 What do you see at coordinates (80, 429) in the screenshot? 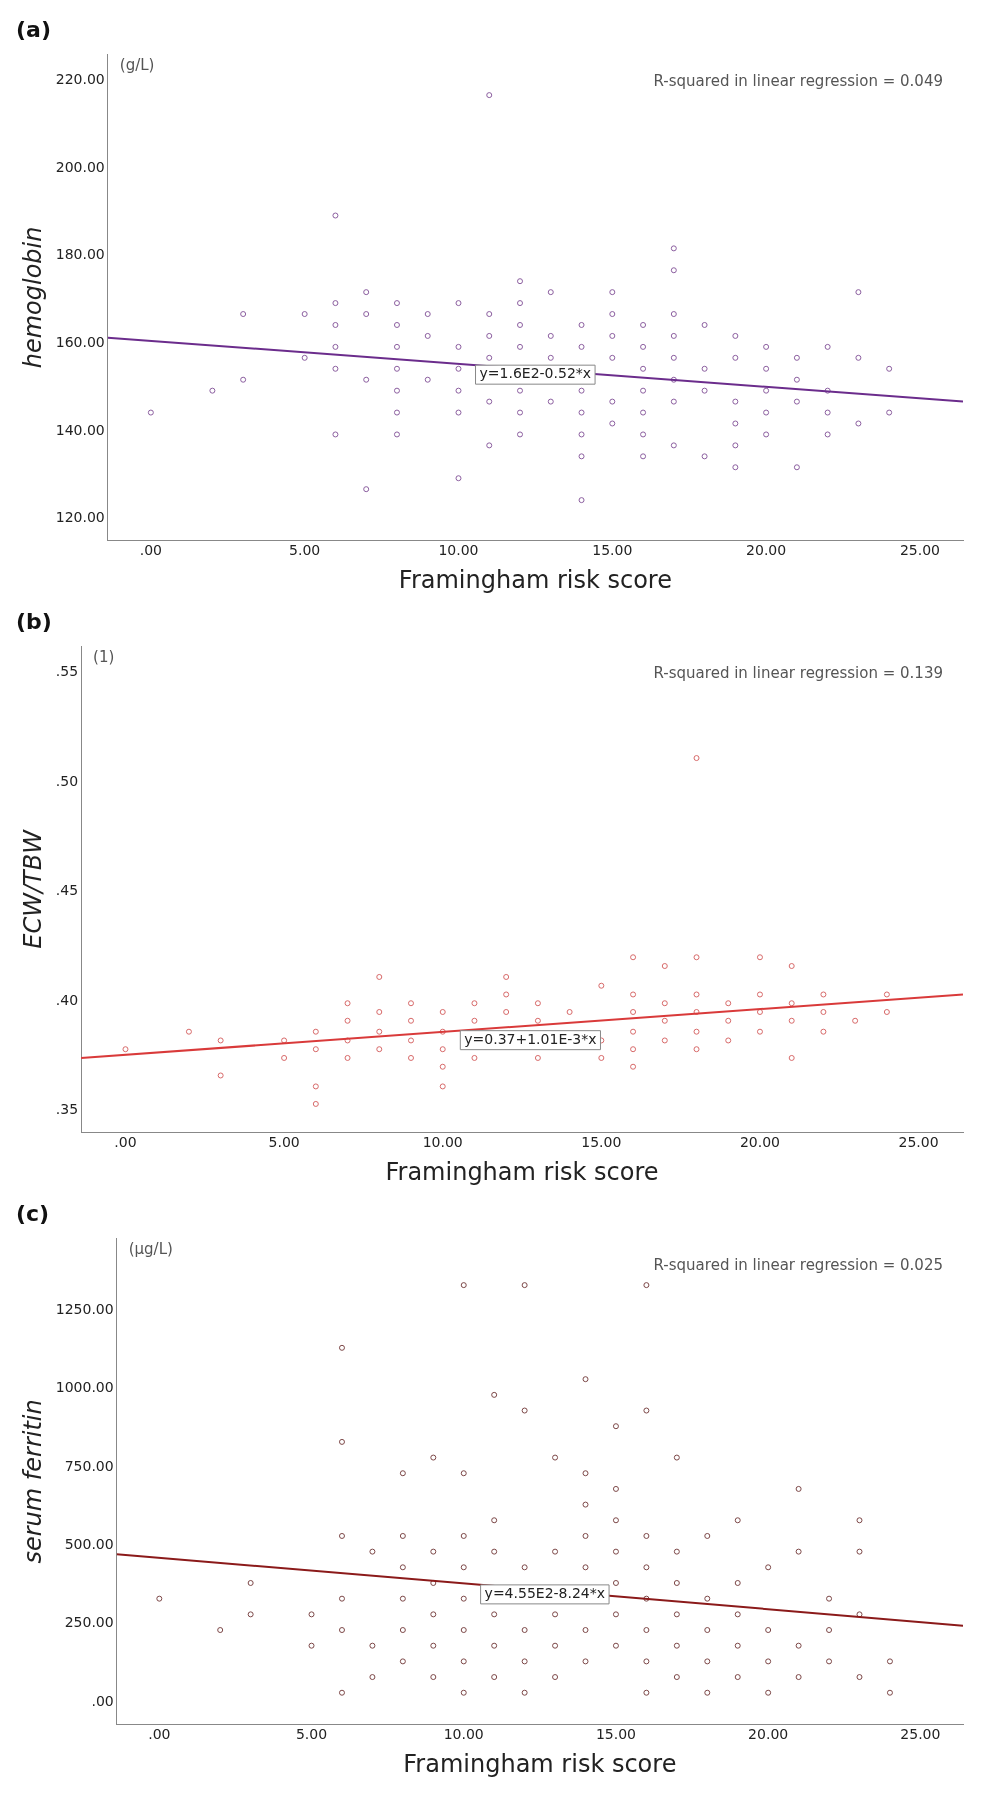
I see `y-tick-label: 140.00` at bounding box center [80, 429].